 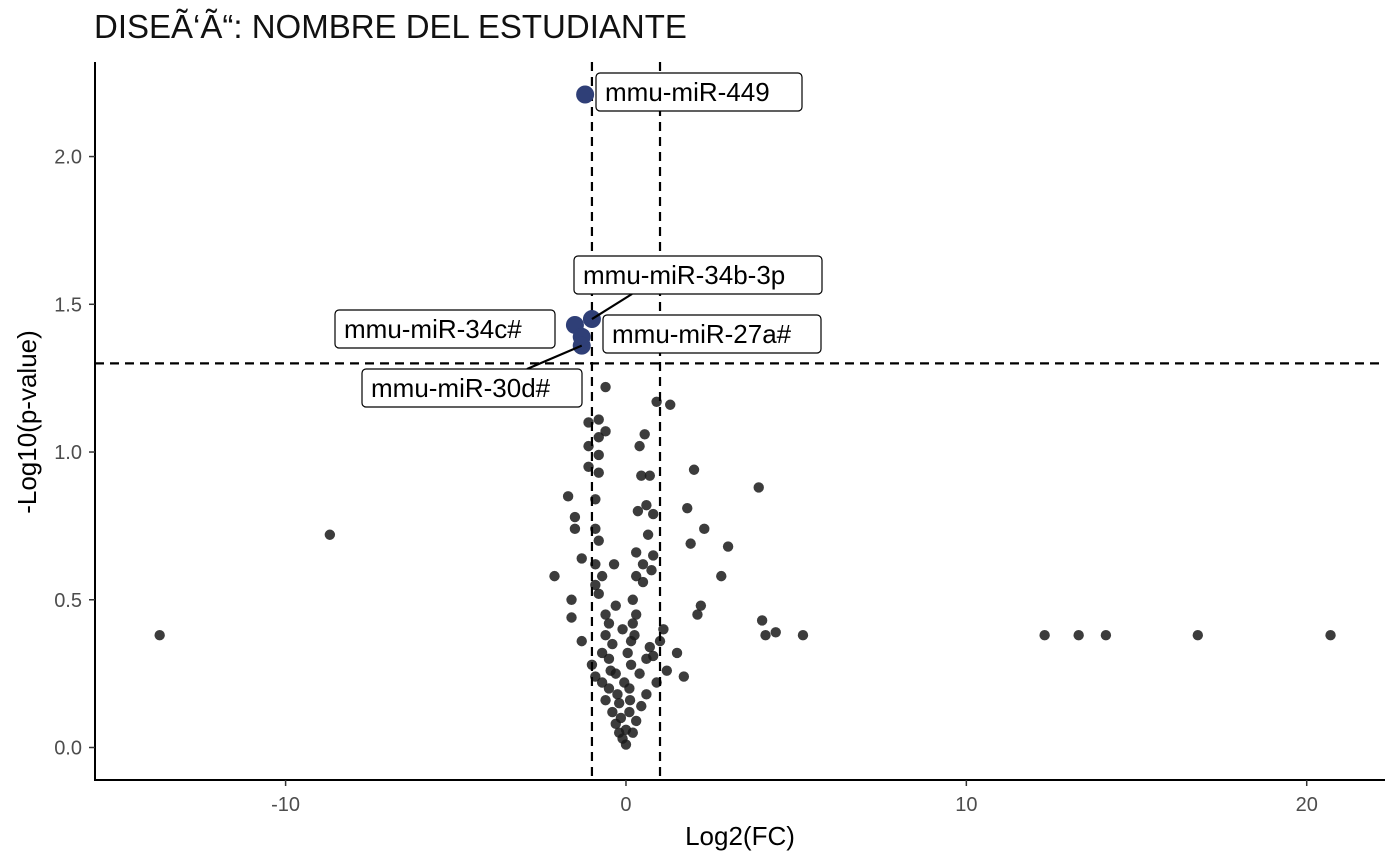 I want to click on x-tick-label: 0, so click(x=625, y=805).